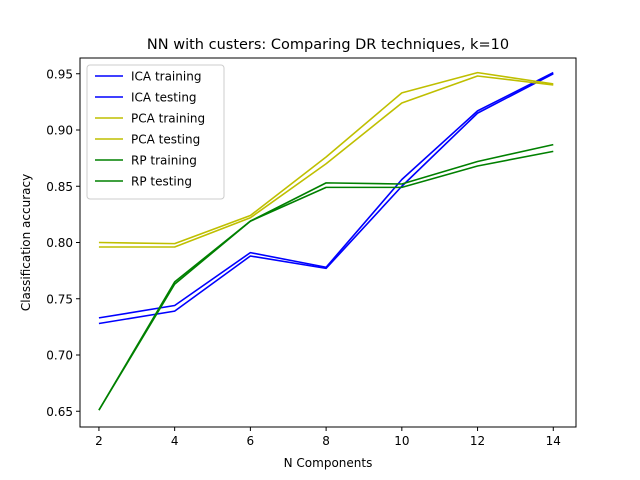 The width and height of the screenshot is (640, 480). I want to click on x-tick-label: 4, so click(175, 441).